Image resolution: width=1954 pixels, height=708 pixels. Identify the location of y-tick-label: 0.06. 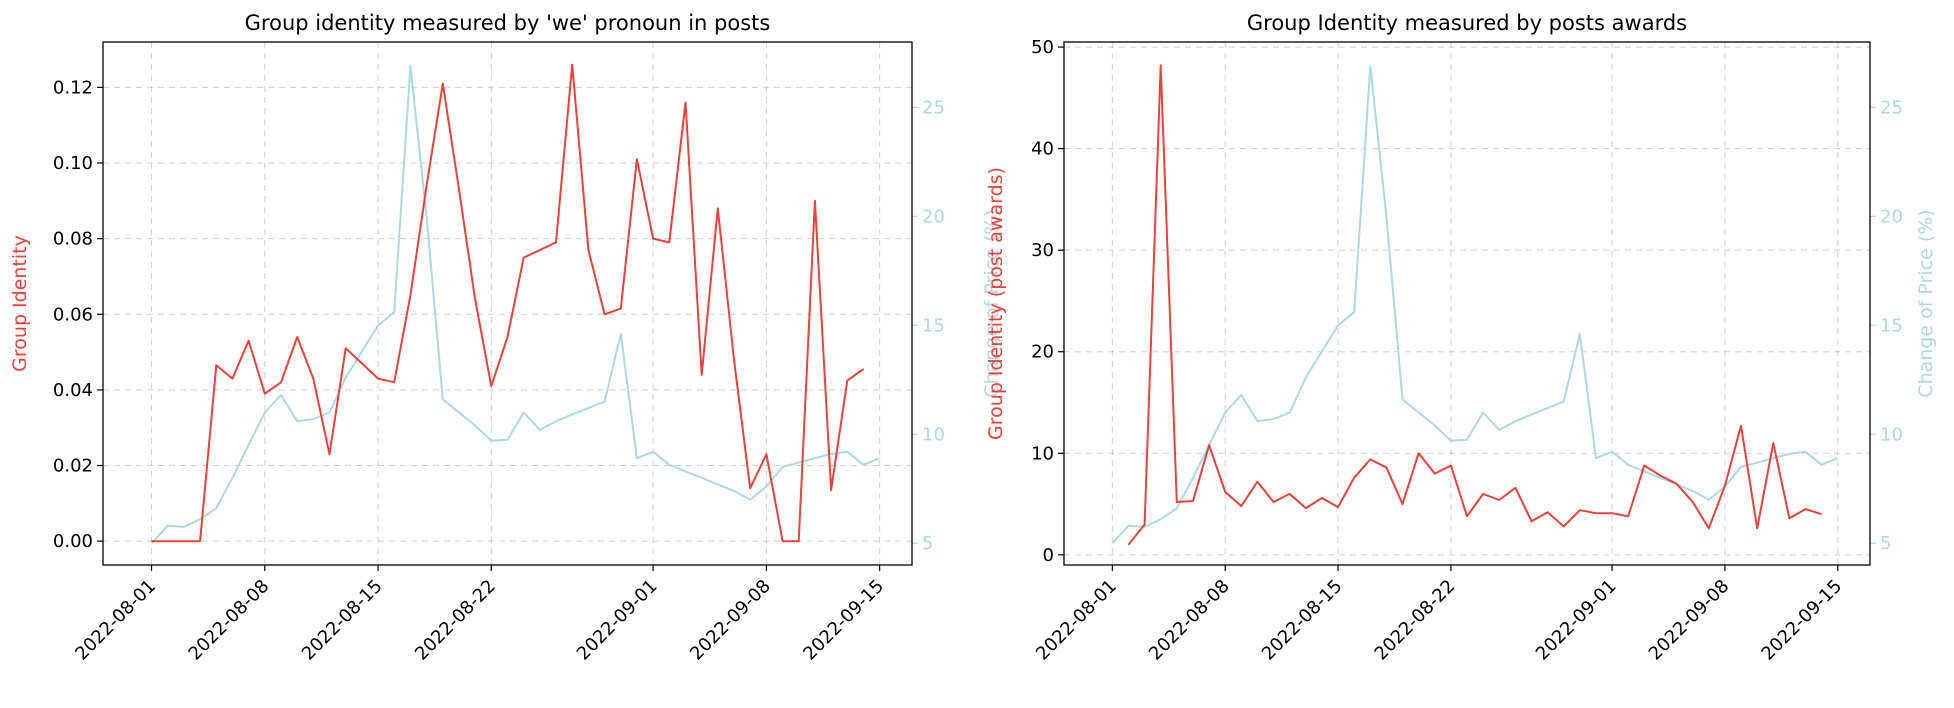
(73, 314).